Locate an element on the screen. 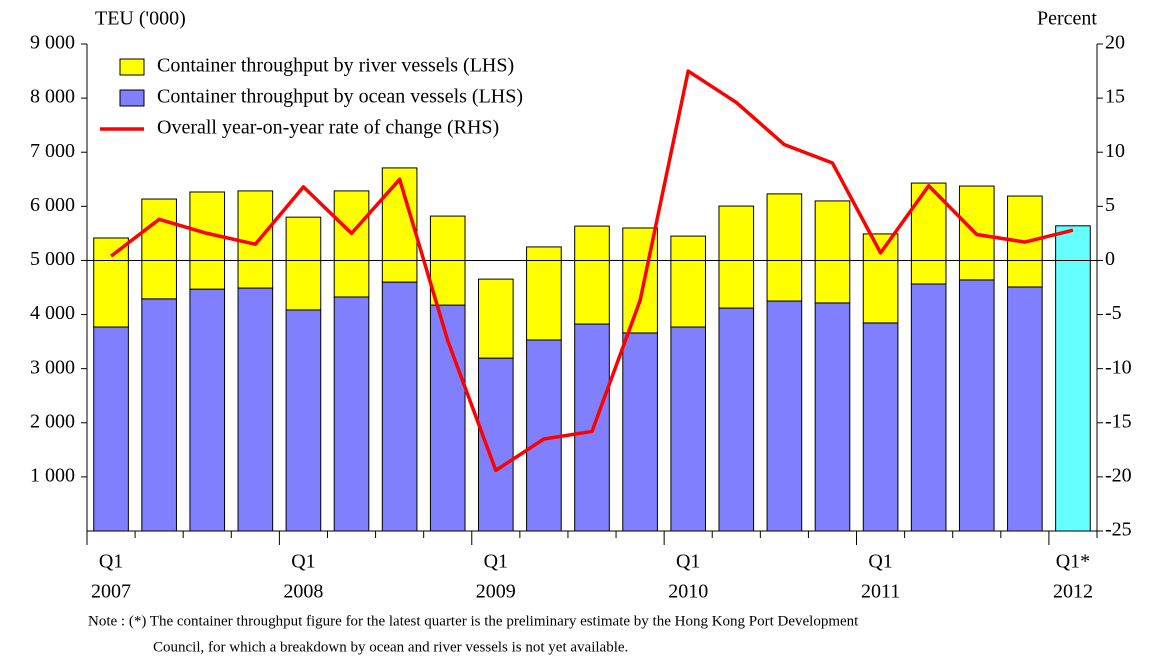 This screenshot has width=1157, height=659. y-axis-title: TEU ('000) is located at coordinates (140, 19).